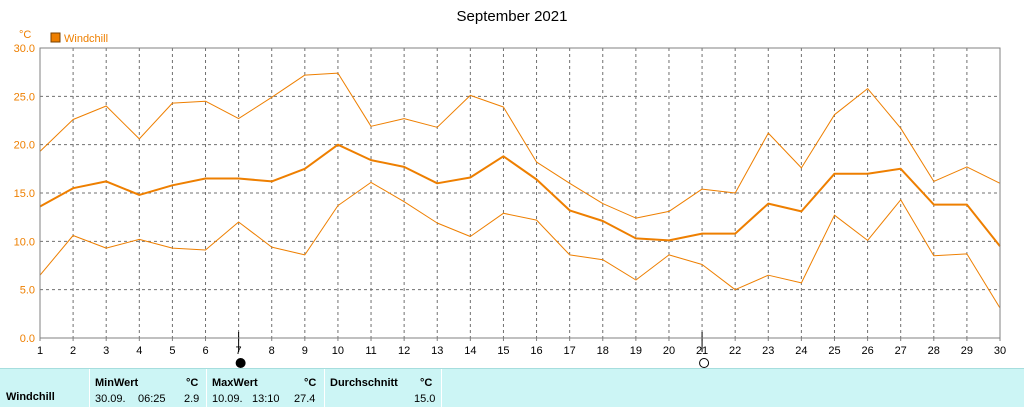 This screenshot has width=1024, height=407. What do you see at coordinates (55, 37) in the screenshot?
I see `legend-swatch` at bounding box center [55, 37].